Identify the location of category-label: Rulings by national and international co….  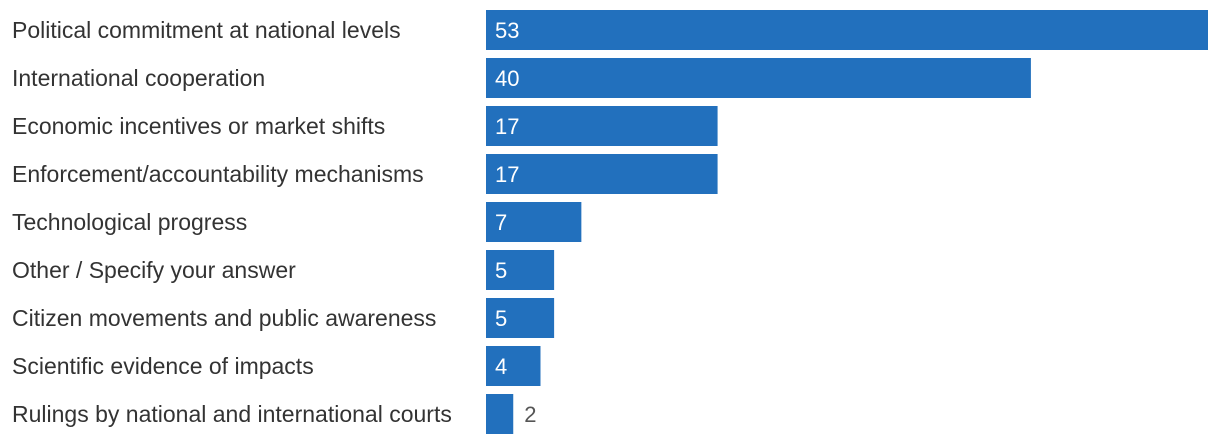
(232, 414).